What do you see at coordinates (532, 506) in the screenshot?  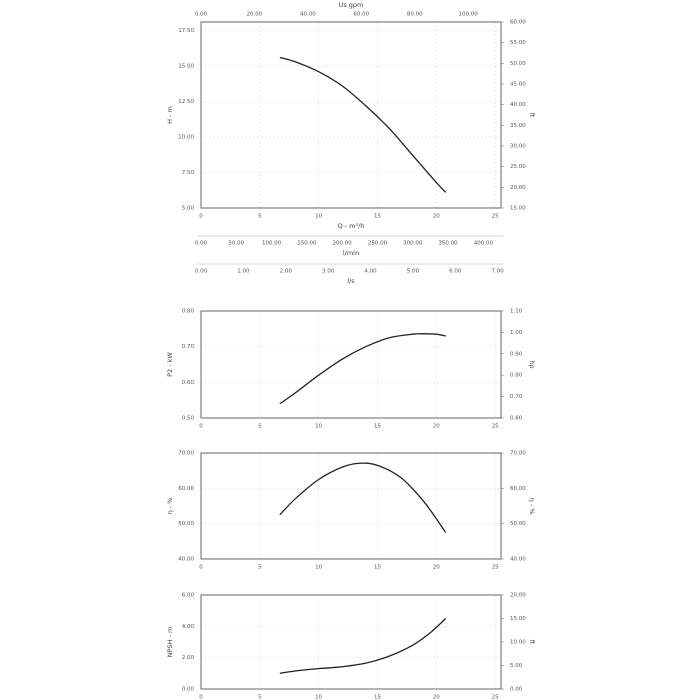 I see `y2-axis-label: η - %` at bounding box center [532, 506].